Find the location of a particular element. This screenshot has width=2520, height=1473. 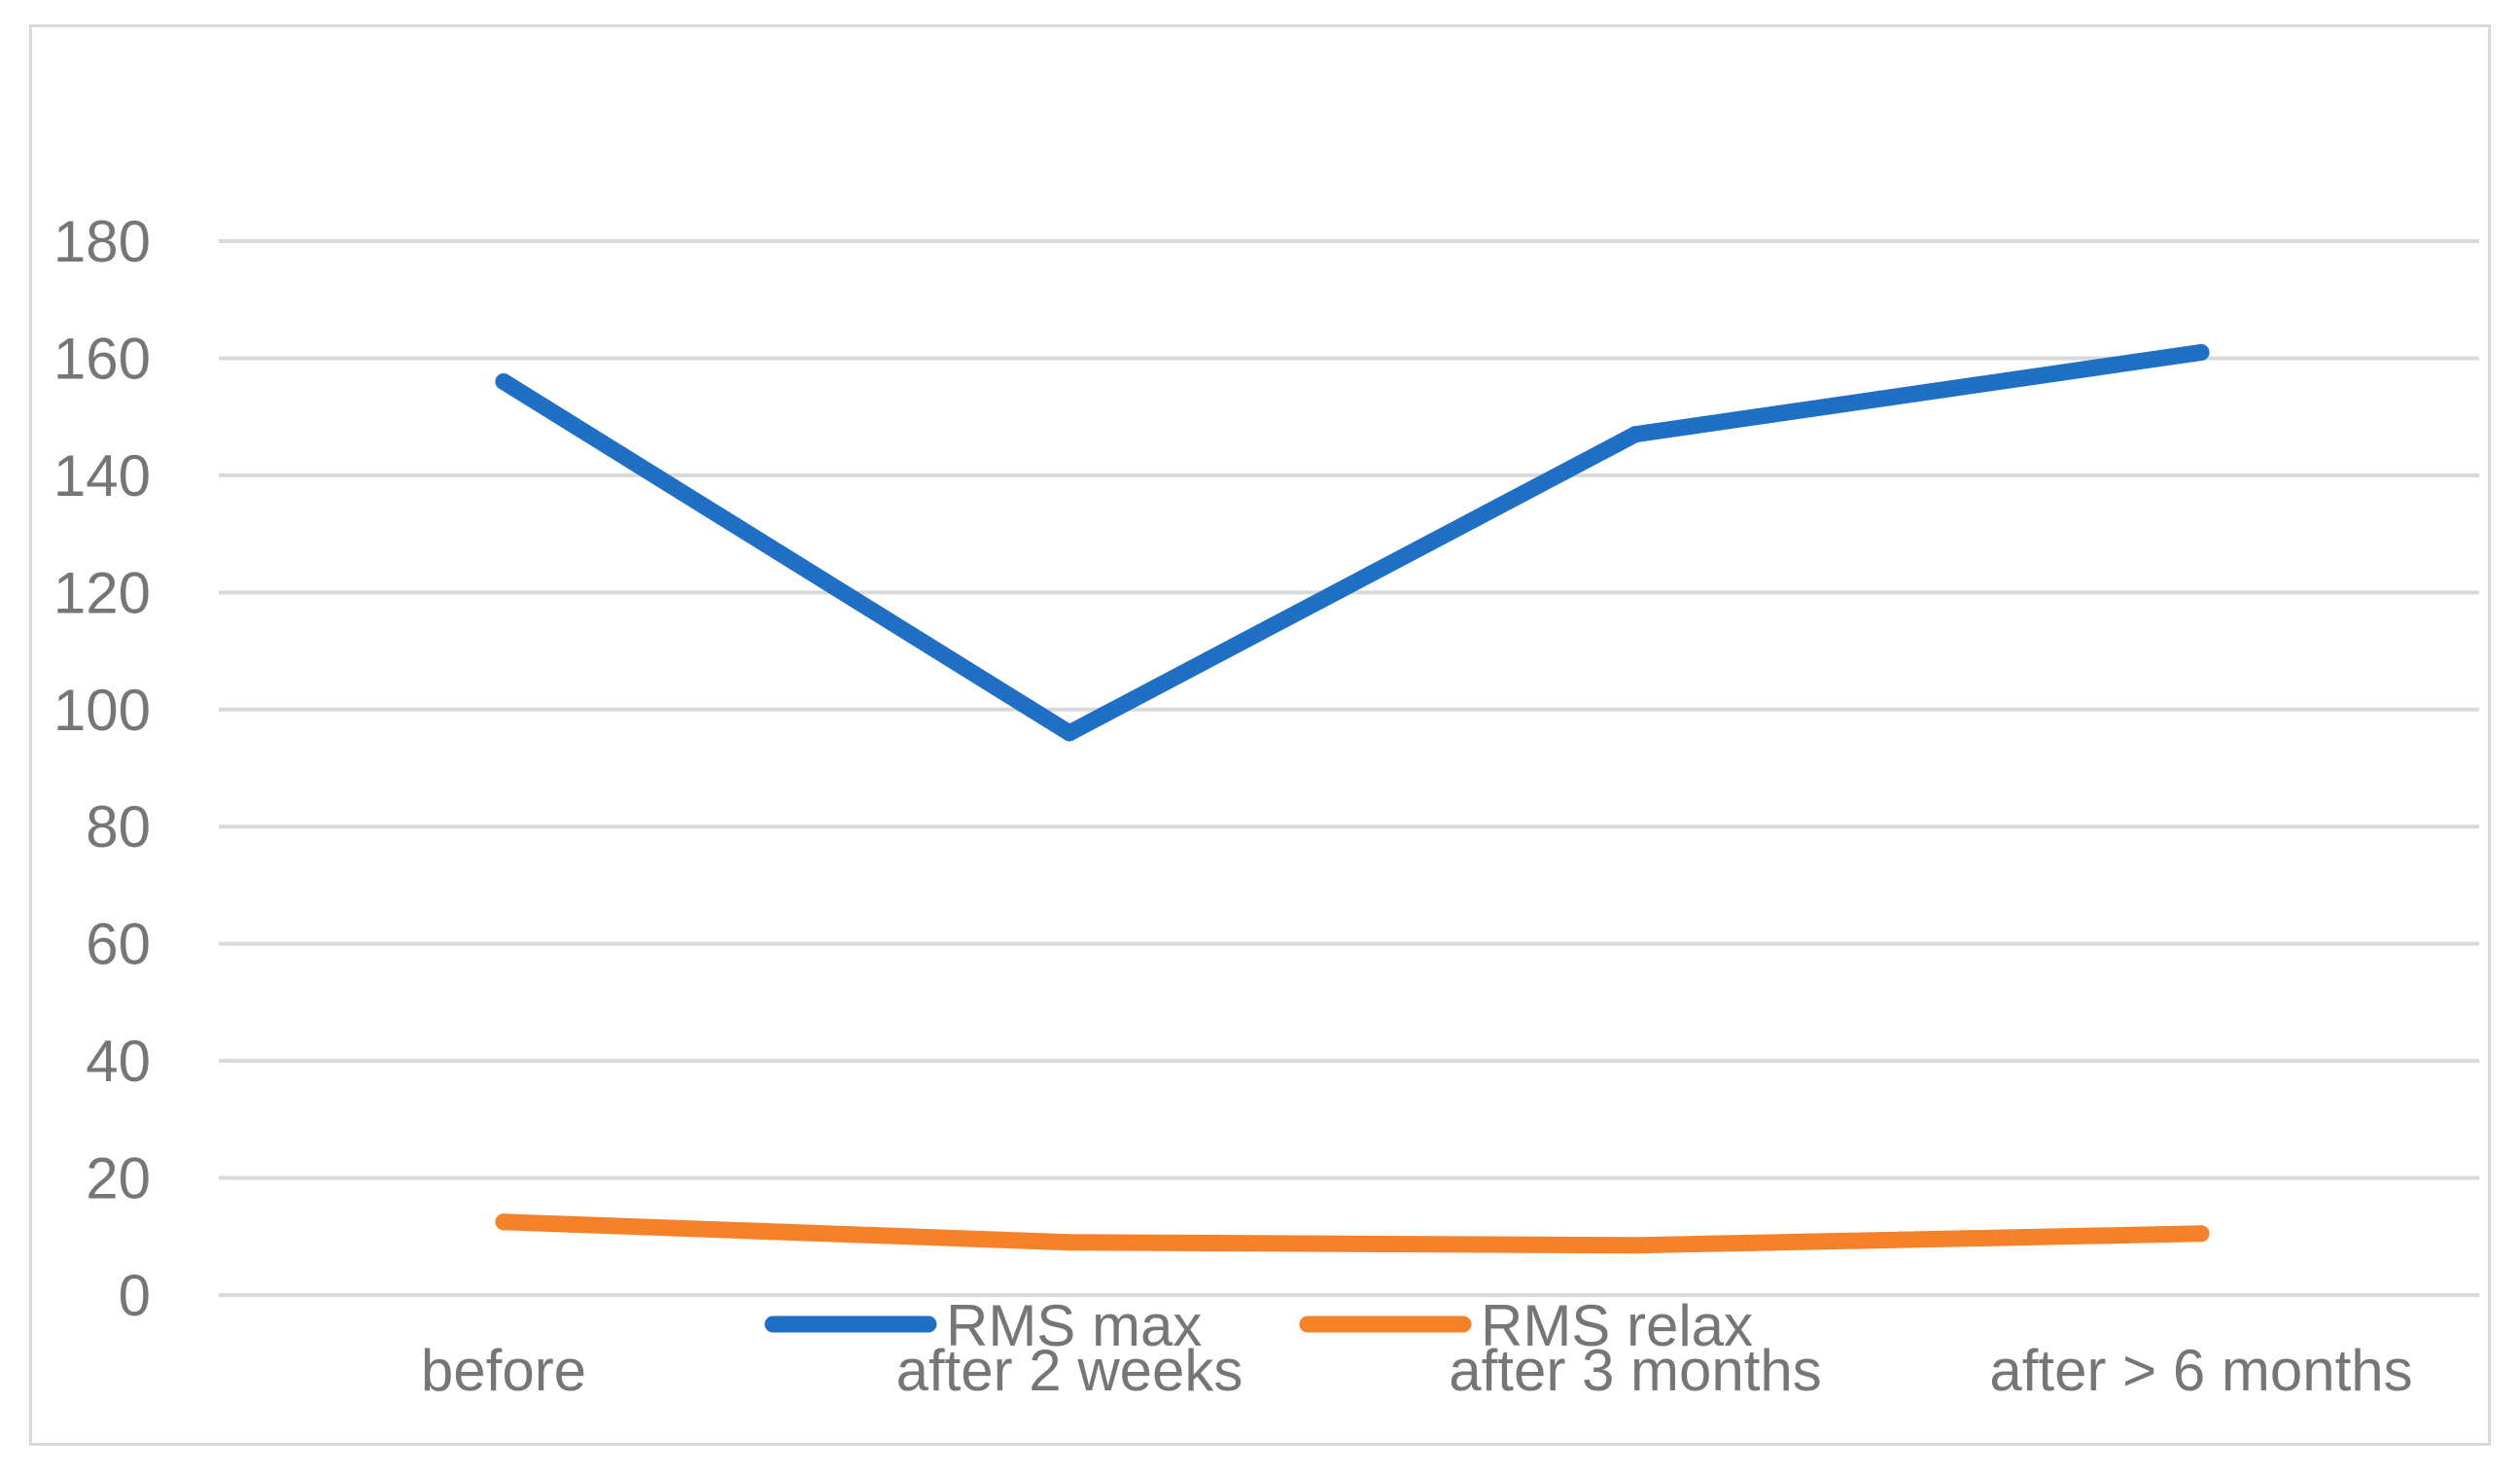

y-tick-label: 100 is located at coordinates (102, 710).